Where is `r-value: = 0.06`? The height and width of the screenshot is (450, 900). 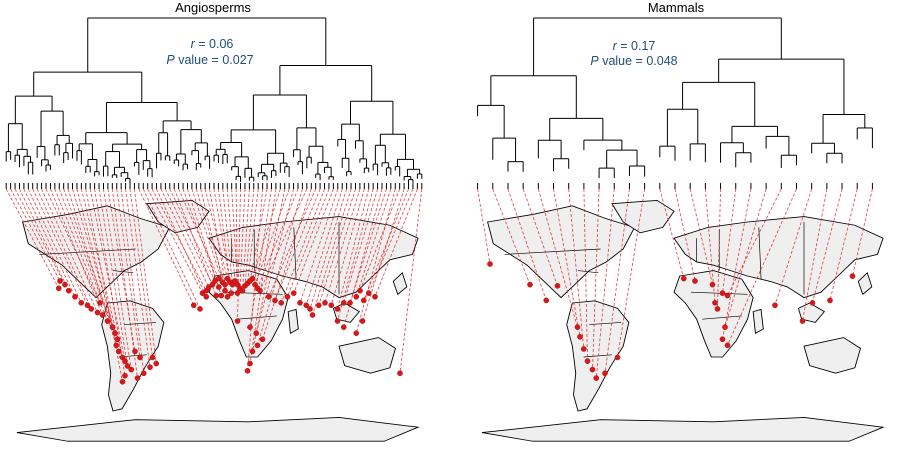
r-value: = 0.06 is located at coordinates (215, 44).